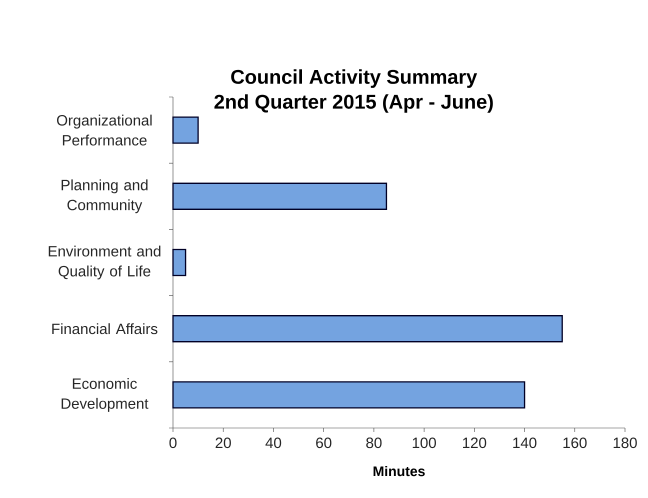  Describe the element at coordinates (324, 443) in the screenshot. I see `x-tick-label: 60` at that location.